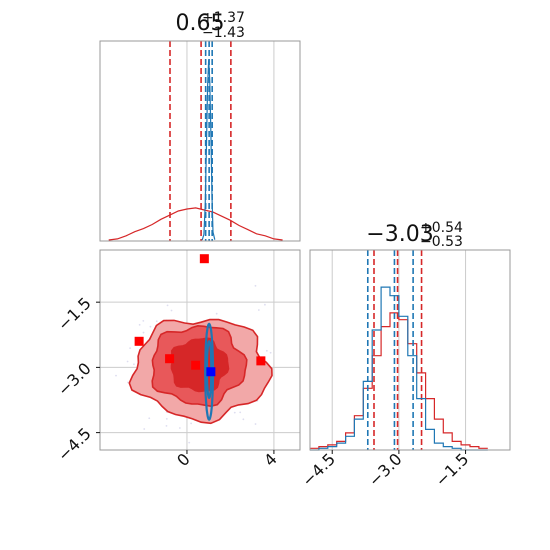 This screenshot has width=550, height=550. What do you see at coordinates (74, 379) in the screenshot?
I see `y-tick-label: −3.0` at bounding box center [74, 379].